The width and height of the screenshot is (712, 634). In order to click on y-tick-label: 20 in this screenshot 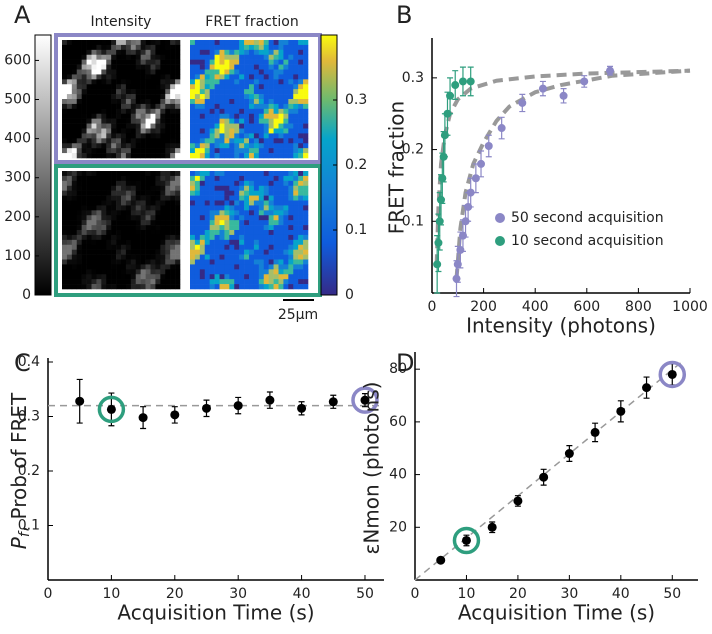, I will do `click(398, 527)`.